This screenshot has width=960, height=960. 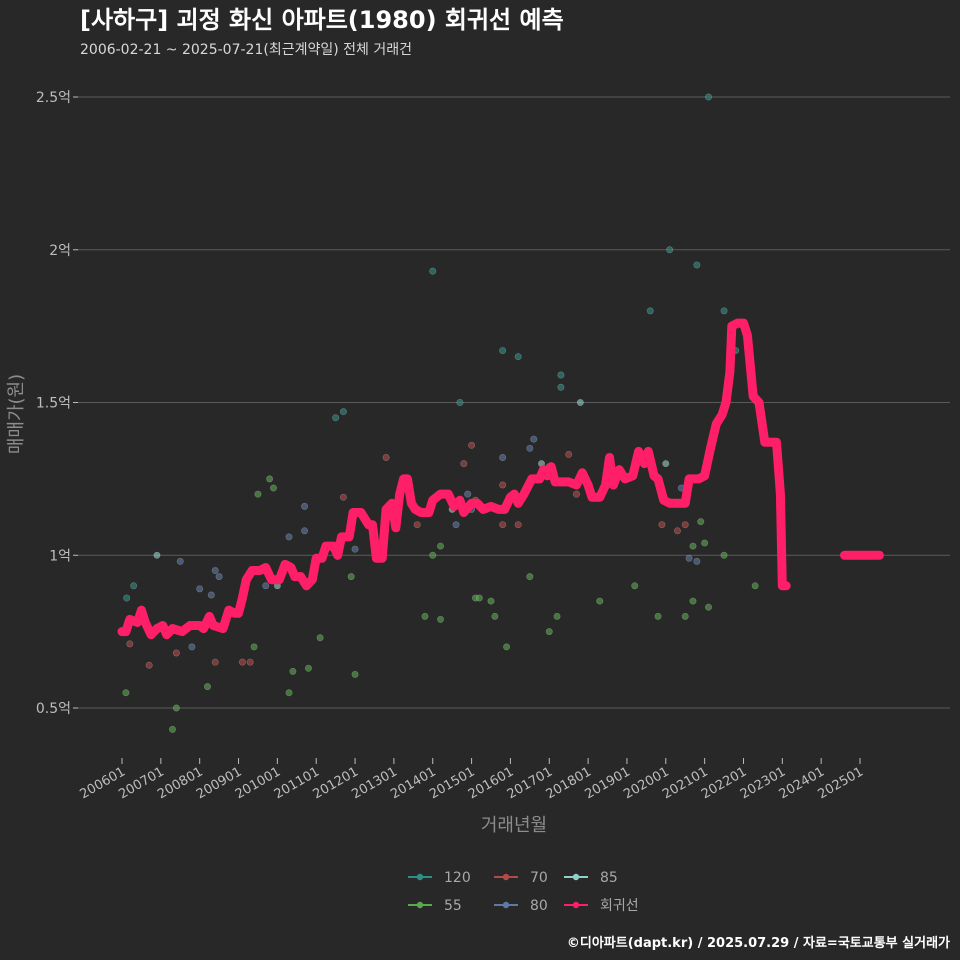 I want to click on legend-item-55: 55, so click(x=435, y=906).